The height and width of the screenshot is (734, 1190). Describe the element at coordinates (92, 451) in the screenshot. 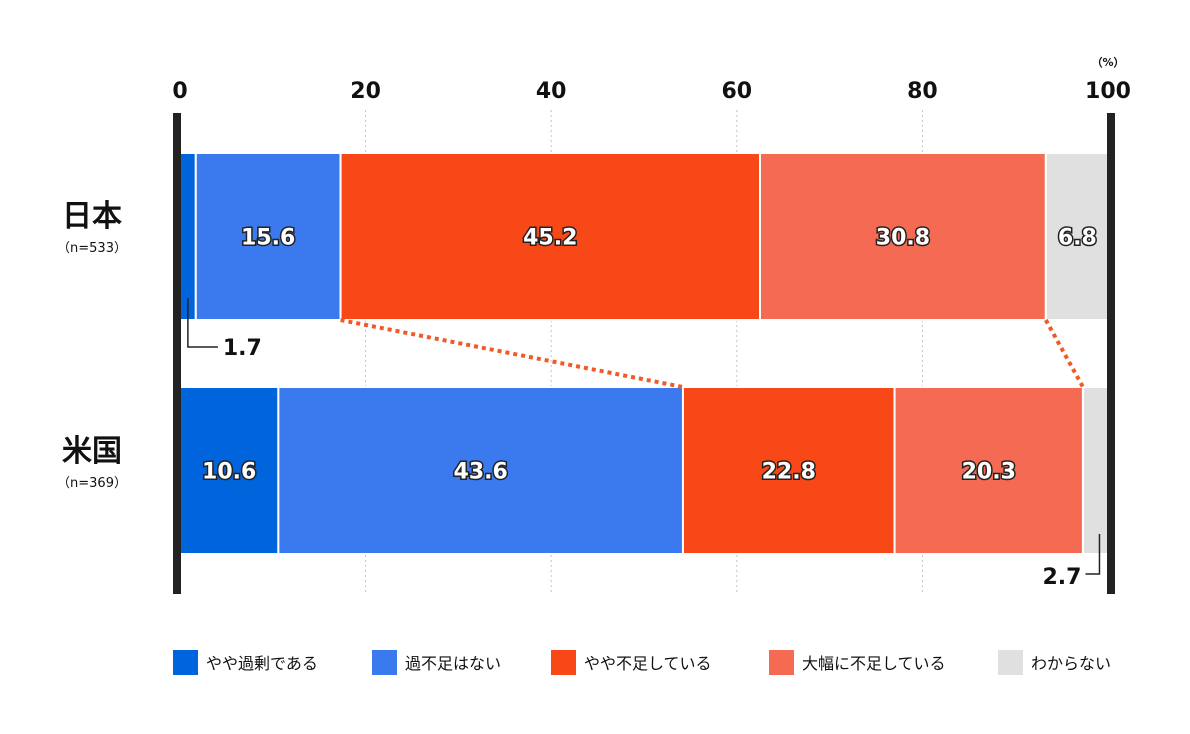

I see `category-label-1: 米国` at that location.